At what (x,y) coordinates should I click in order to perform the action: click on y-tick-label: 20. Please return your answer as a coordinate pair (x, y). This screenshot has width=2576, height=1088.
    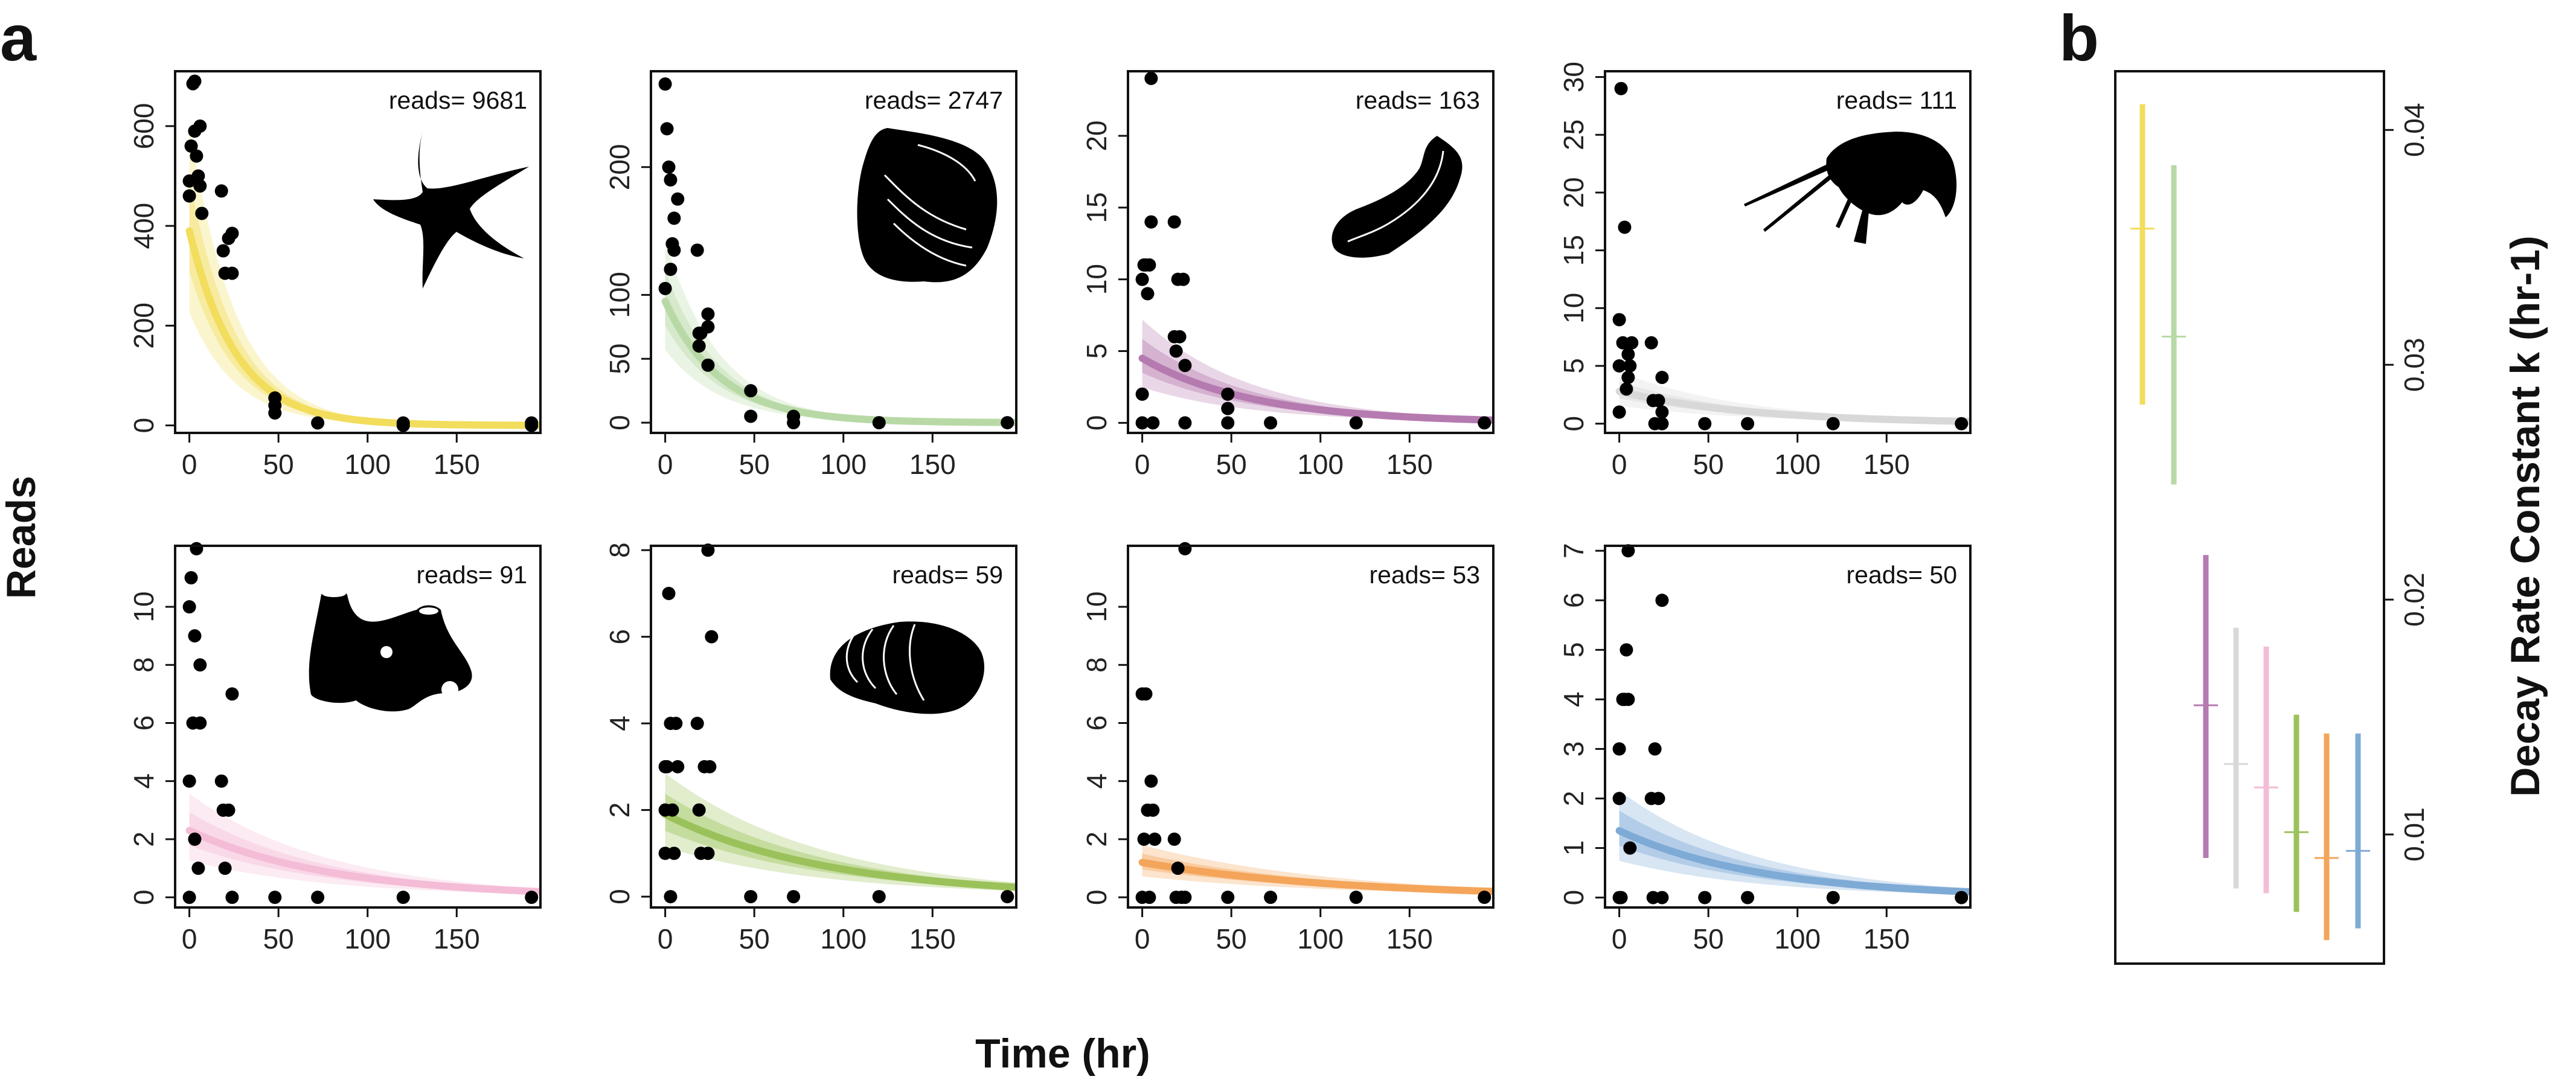
    Looking at the image, I should click on (1096, 135).